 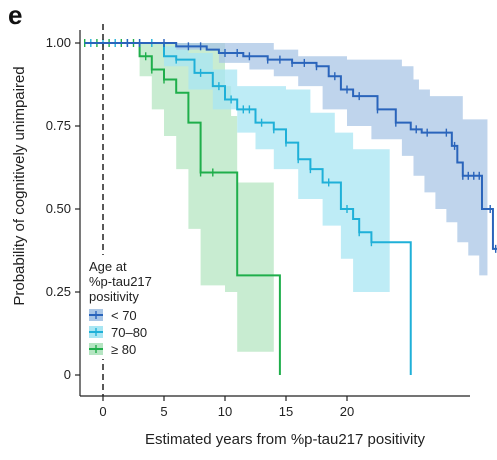 What do you see at coordinates (58, 208) in the screenshot?
I see `y-tick-label-2: 0.50` at bounding box center [58, 208].